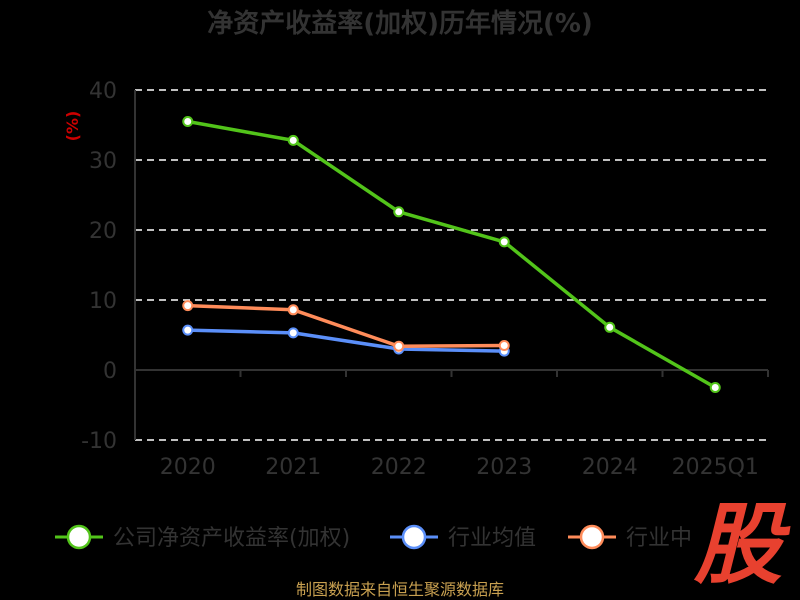 The image size is (800, 600). Describe the element at coordinates (492, 538) in the screenshot. I see `legend-label: 行业均值` at that location.